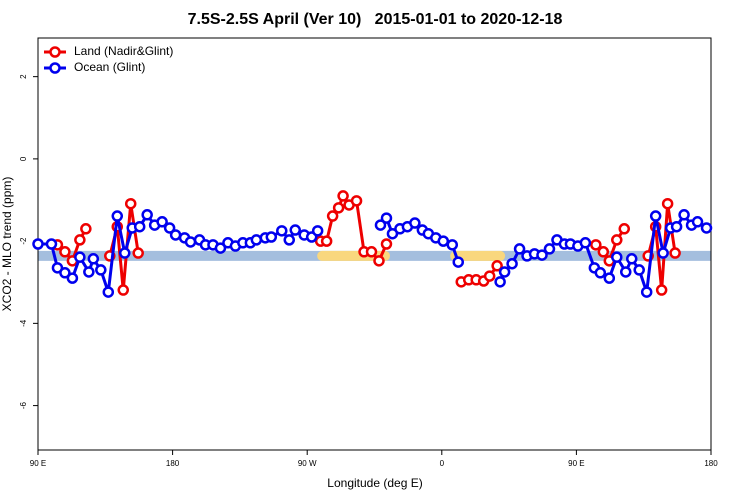  I want to click on y-tick-label: 0, so click(23, 158).